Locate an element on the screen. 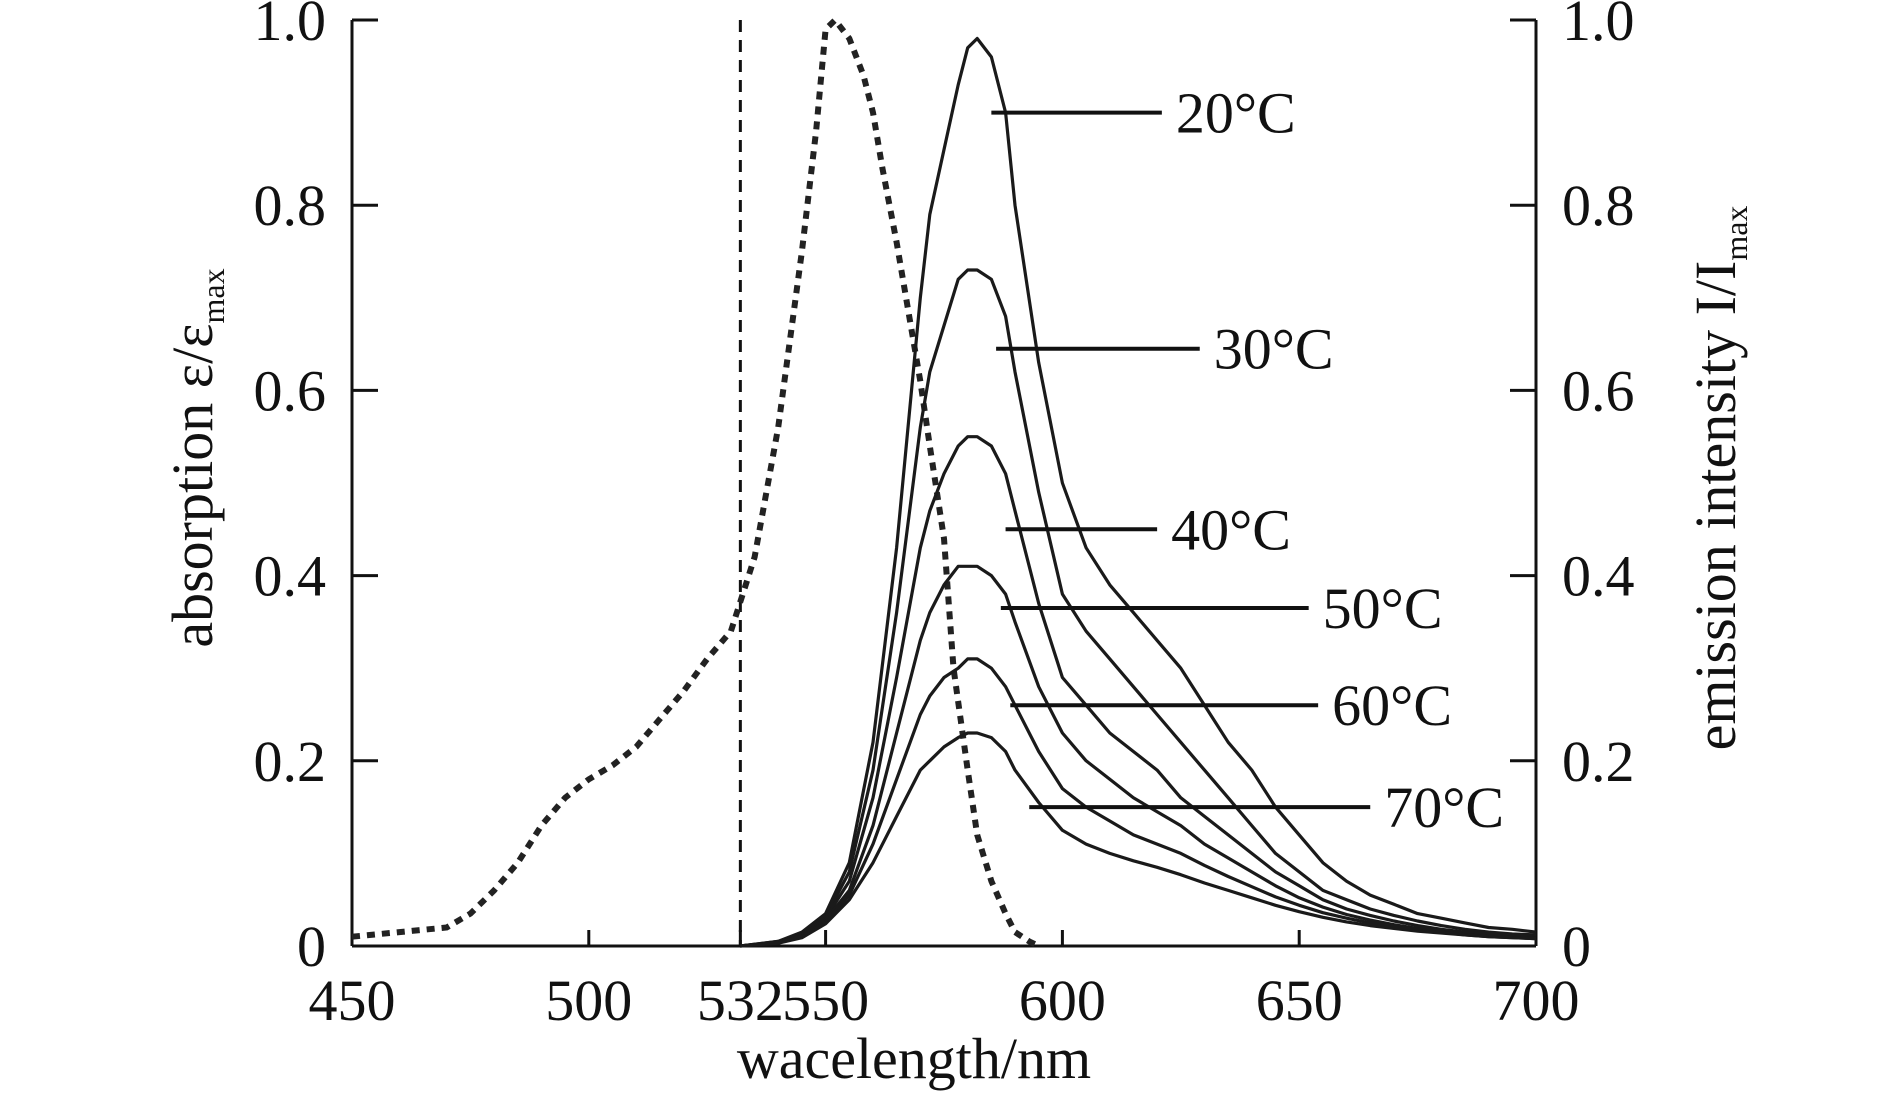 This screenshot has width=1889, height=1098. y-right-tick-label: 0.4 is located at coordinates (1598, 576).